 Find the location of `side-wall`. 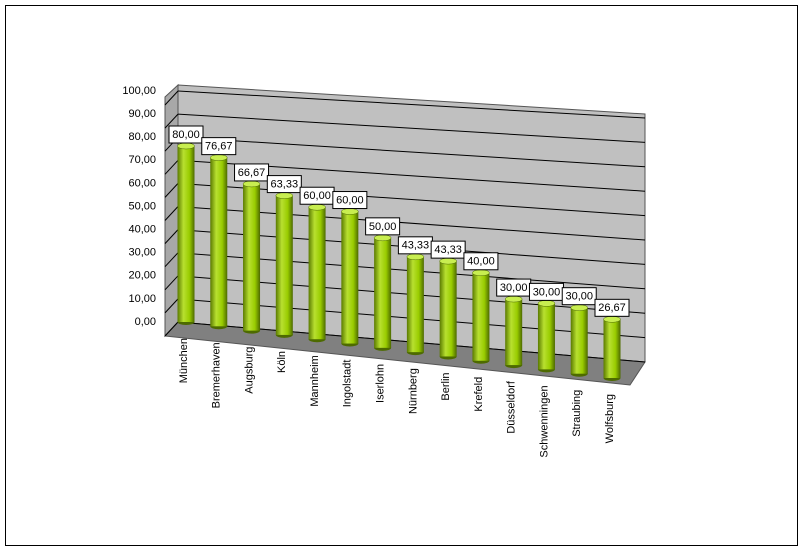

side-wall is located at coordinates (171, 210).